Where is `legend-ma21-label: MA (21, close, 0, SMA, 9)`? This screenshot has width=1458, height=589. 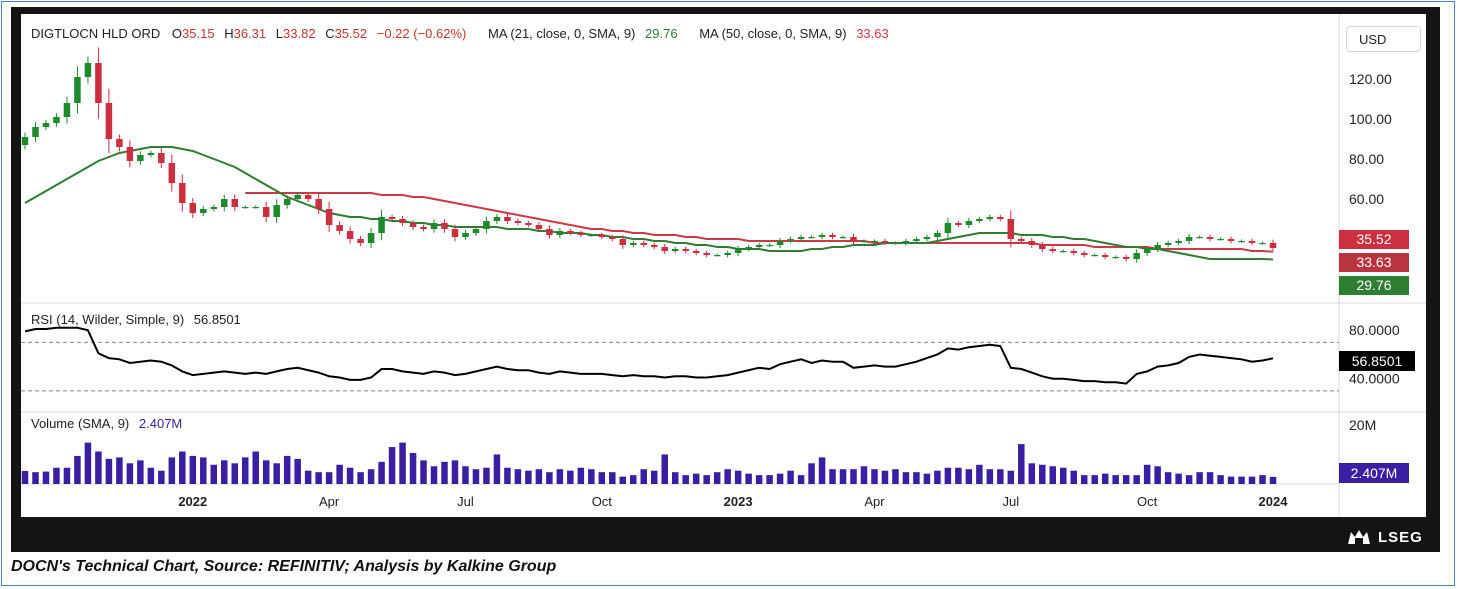 legend-ma21-label: MA (21, close, 0, SMA, 9) is located at coordinates (561, 33).